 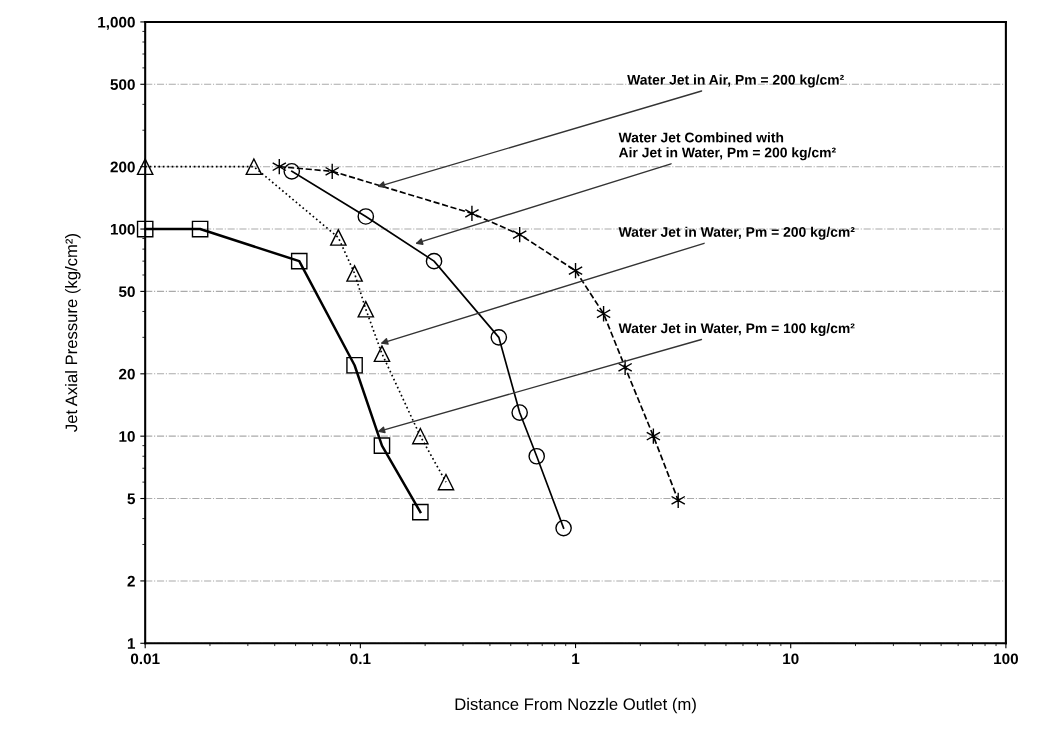 I want to click on x-axis-title: Distance From Nozzle Outlet (m), so click(x=575, y=705).